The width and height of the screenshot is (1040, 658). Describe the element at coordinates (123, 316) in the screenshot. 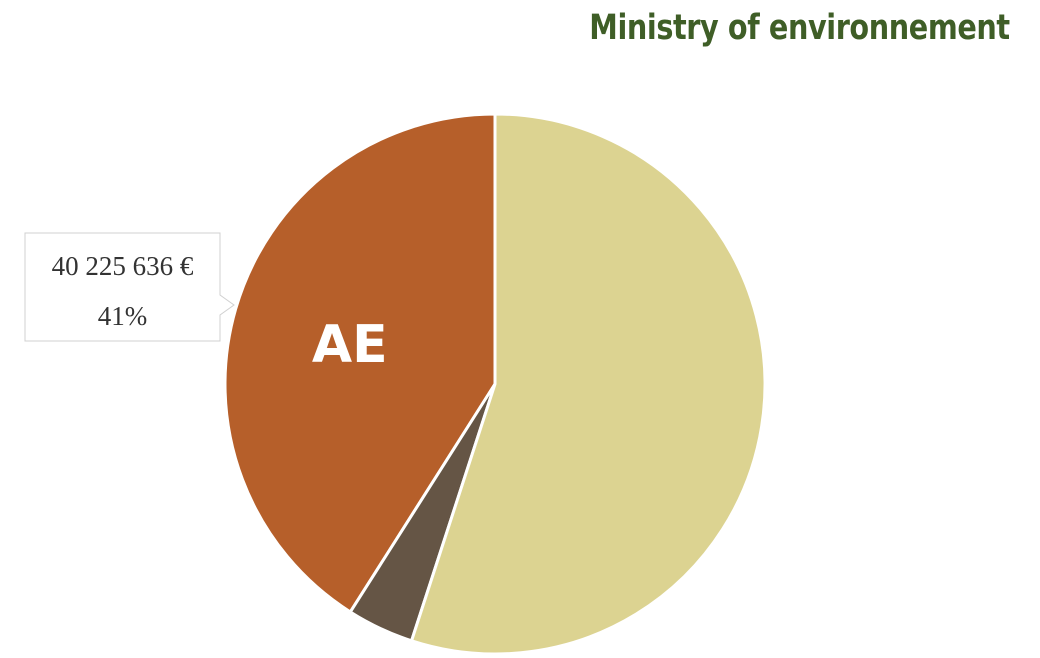

I see `callout-percent: 41%` at that location.